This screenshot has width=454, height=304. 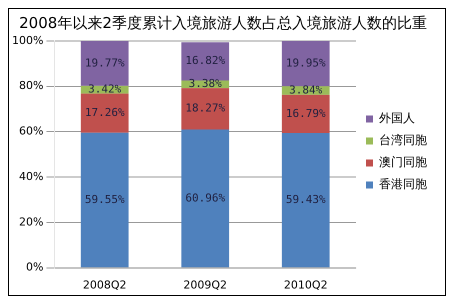 I want to click on legend-label: 台湾同胞, so click(x=403, y=140).